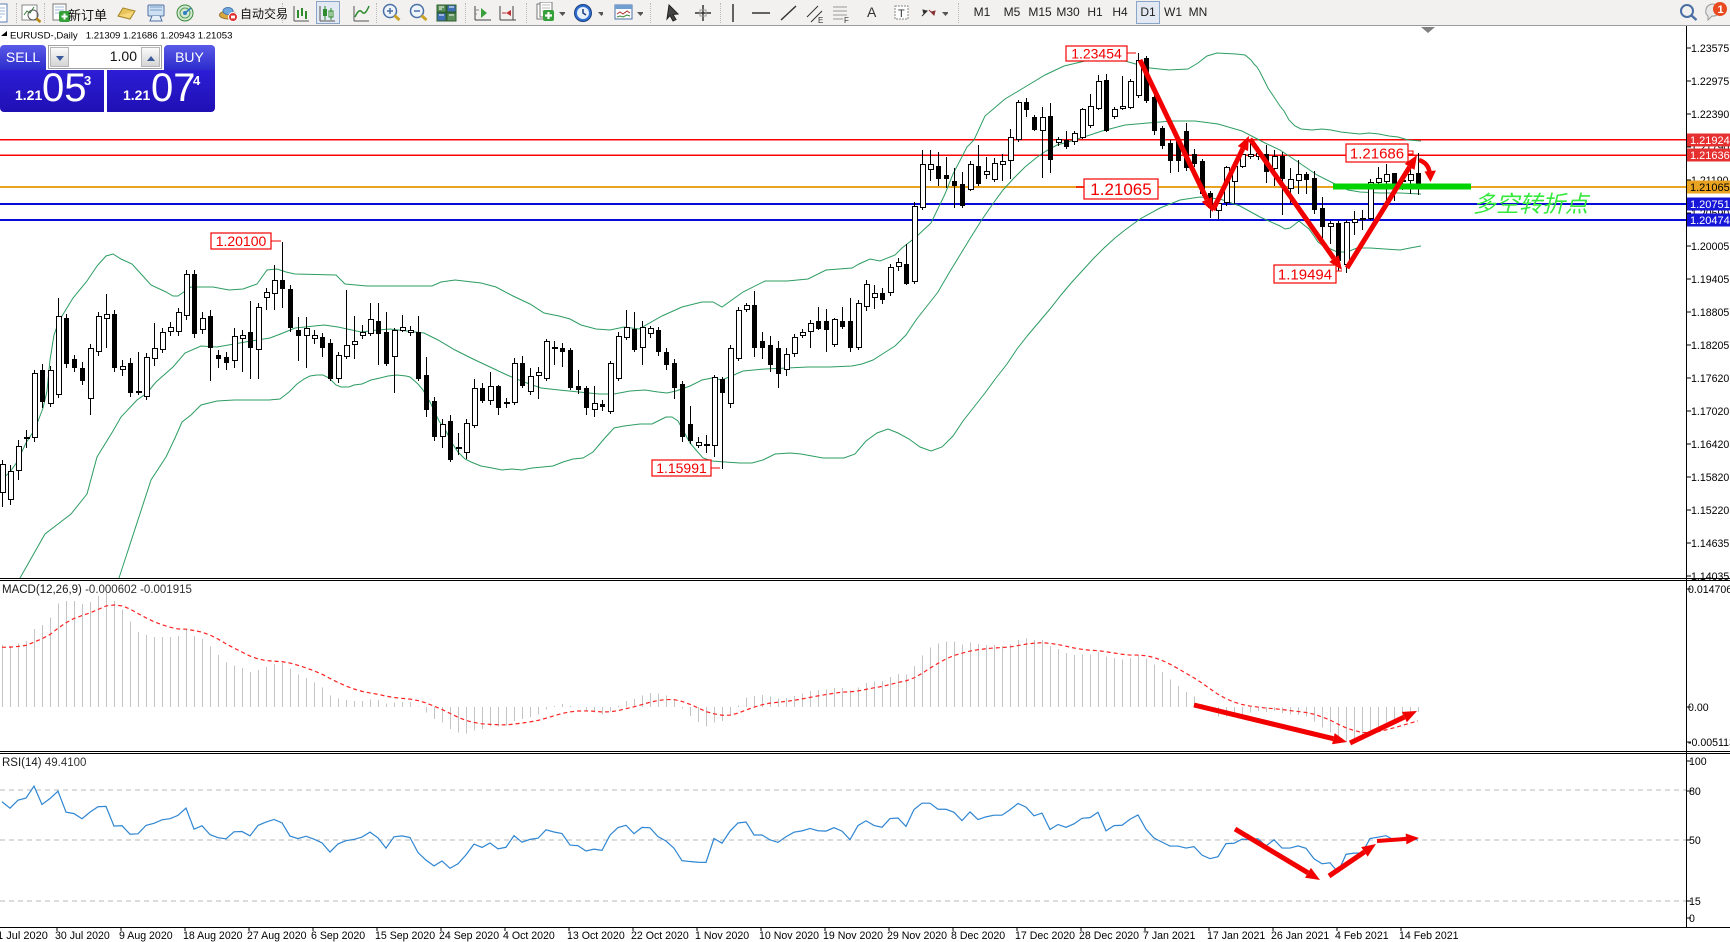 This screenshot has width=1730, height=942. What do you see at coordinates (338, 936) in the screenshot?
I see `svg-text: 6 Sep 2020` at bounding box center [338, 936].